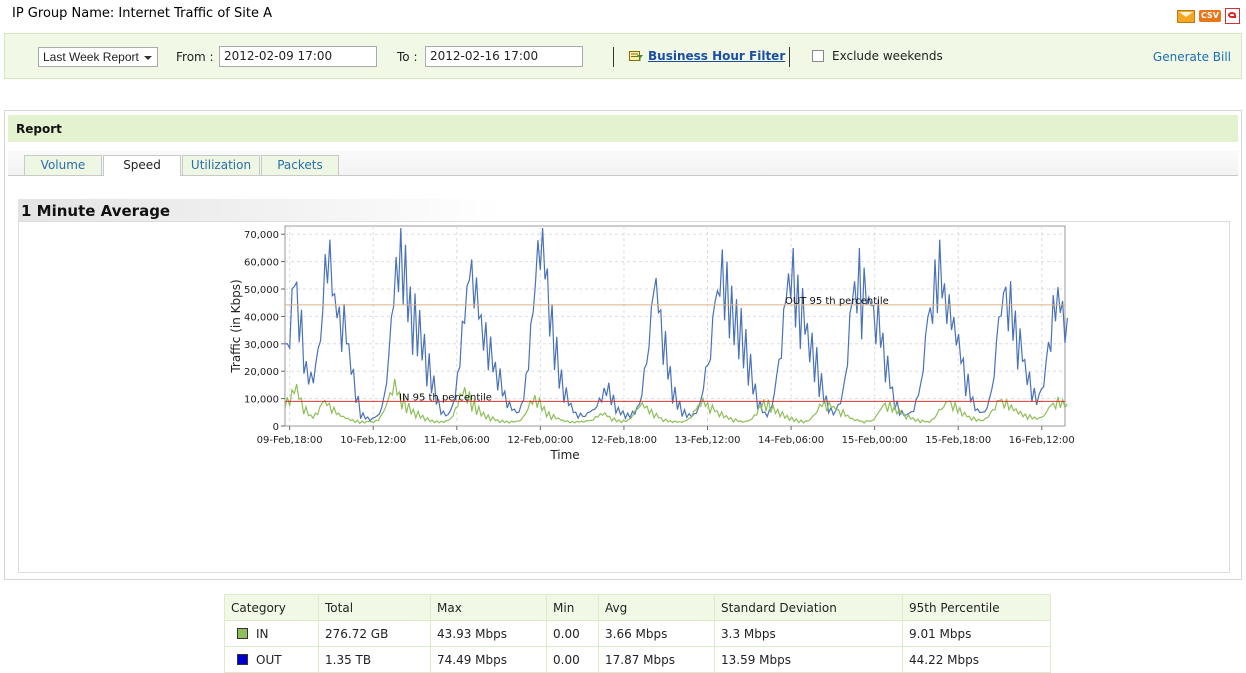 This screenshot has height=673, width=1246. I want to click on col-header: Max, so click(488, 607).